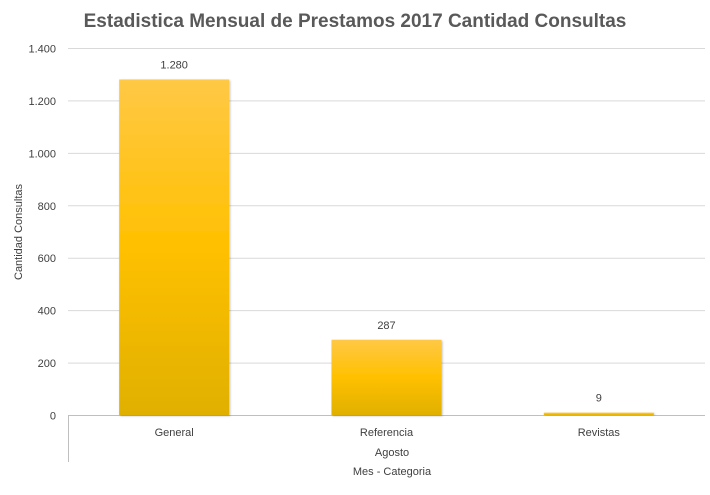  Describe the element at coordinates (42, 102) in the screenshot. I see `y-tick-label: 1.200` at that location.